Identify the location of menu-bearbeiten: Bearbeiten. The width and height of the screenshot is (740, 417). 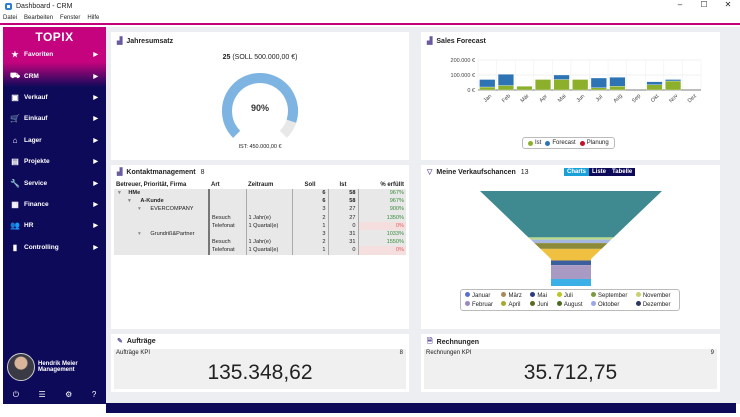
(39, 18).